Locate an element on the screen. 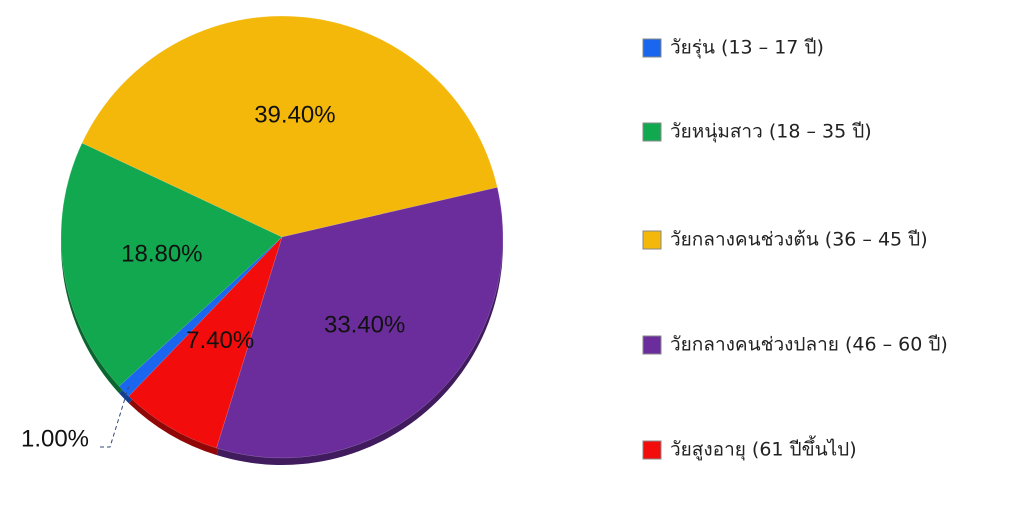 The image size is (1024, 518). legend-label: วัยกลางคนช่วงต้น (36 – 45 ปี) is located at coordinates (799, 240).